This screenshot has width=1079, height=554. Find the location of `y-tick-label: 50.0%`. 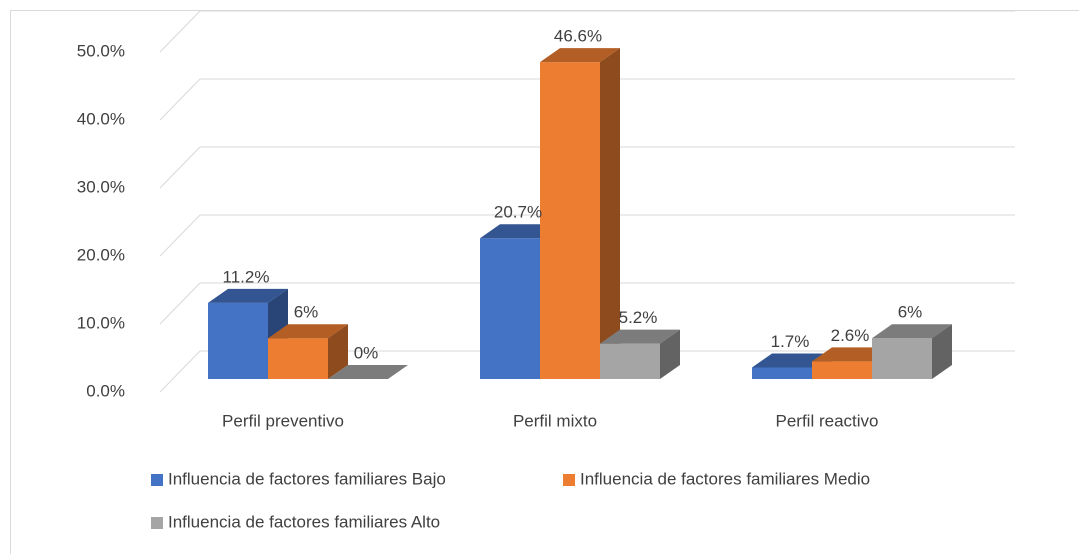

y-tick-label: 50.0% is located at coordinates (101, 50).